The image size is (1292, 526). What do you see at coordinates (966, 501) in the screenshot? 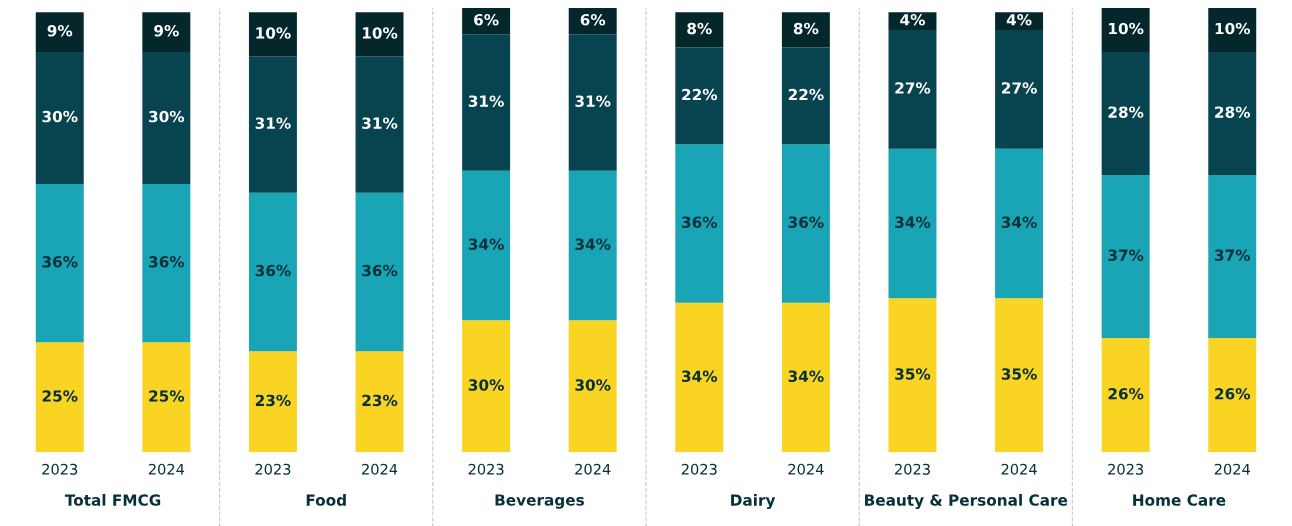
I see `text: Beauty & Personal Care` at bounding box center [966, 501].